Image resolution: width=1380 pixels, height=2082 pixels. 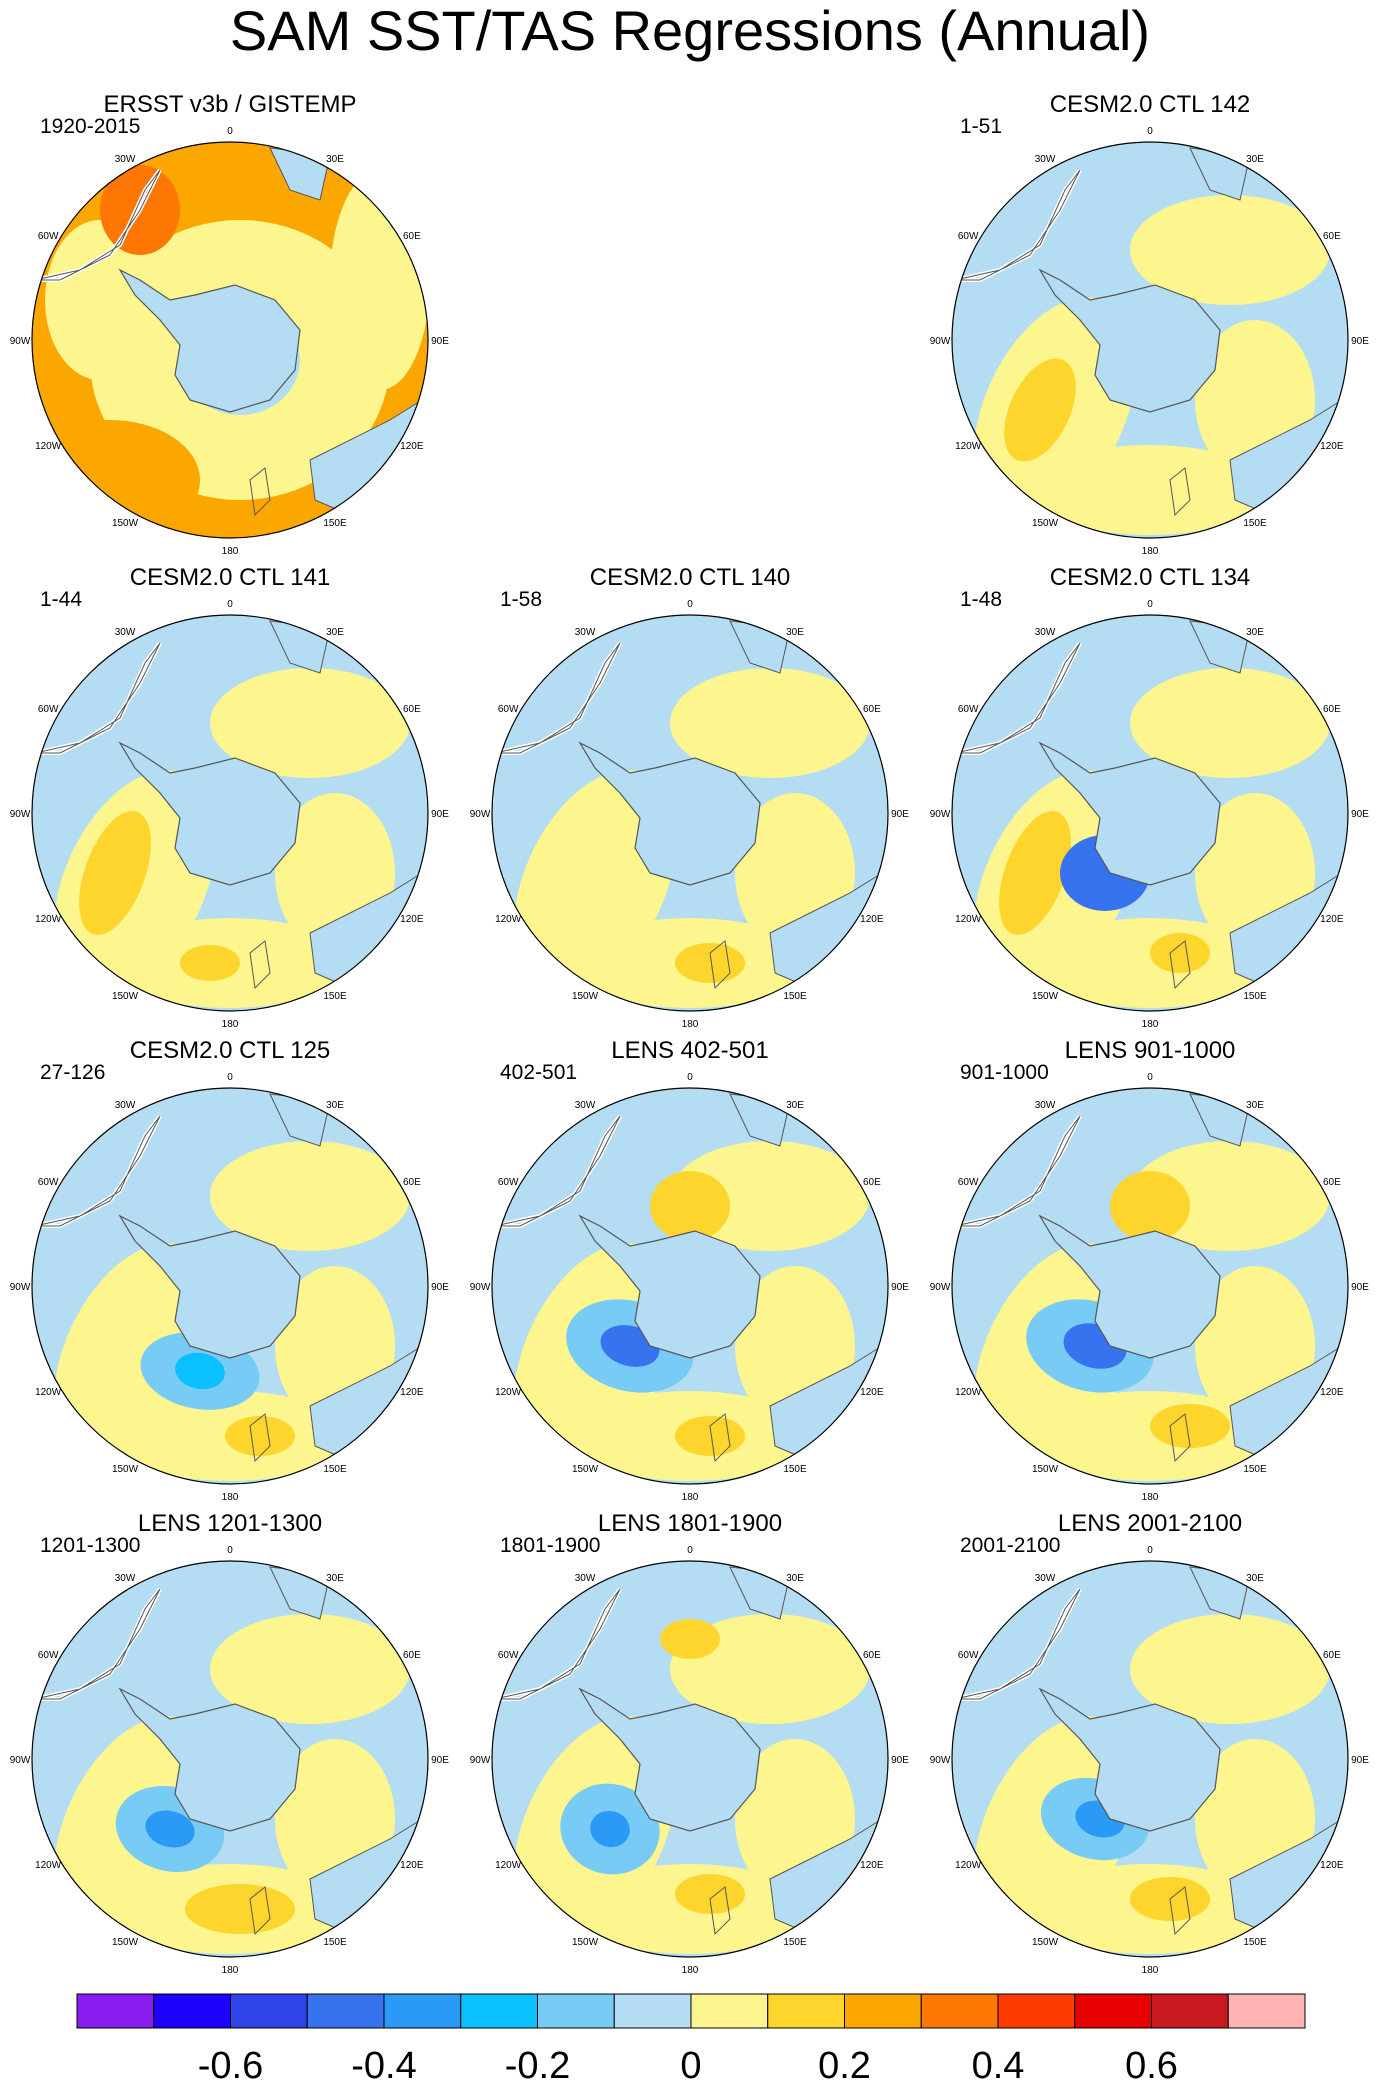 What do you see at coordinates (998, 2063) in the screenshot?
I see `colorbar-tick-label: 0.4` at bounding box center [998, 2063].